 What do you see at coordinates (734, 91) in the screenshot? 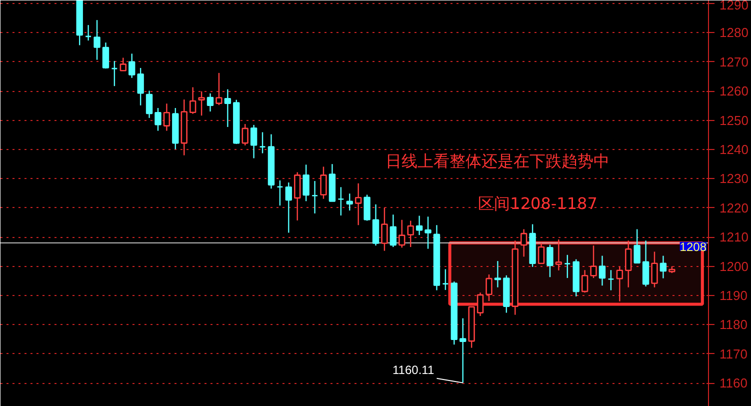
I see `y-tick-label: 1260` at bounding box center [734, 91].